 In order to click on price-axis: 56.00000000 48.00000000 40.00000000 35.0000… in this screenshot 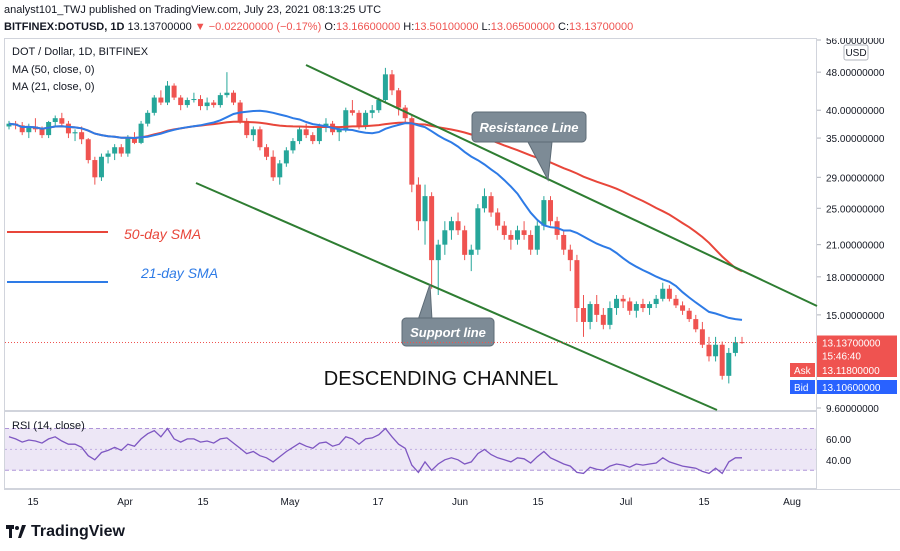, I will do `click(851, 226)`.